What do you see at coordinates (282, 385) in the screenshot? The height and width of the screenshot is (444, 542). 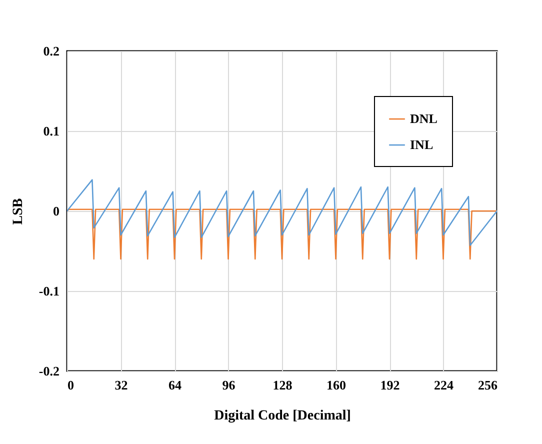 I see `x-tick-label: 128` at bounding box center [282, 385].